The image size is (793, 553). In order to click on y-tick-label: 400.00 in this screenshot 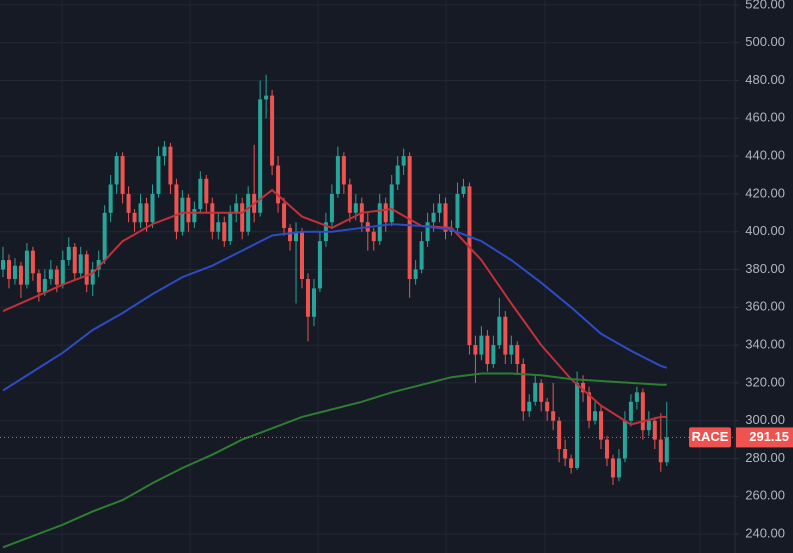, I will do `click(765, 230)`.